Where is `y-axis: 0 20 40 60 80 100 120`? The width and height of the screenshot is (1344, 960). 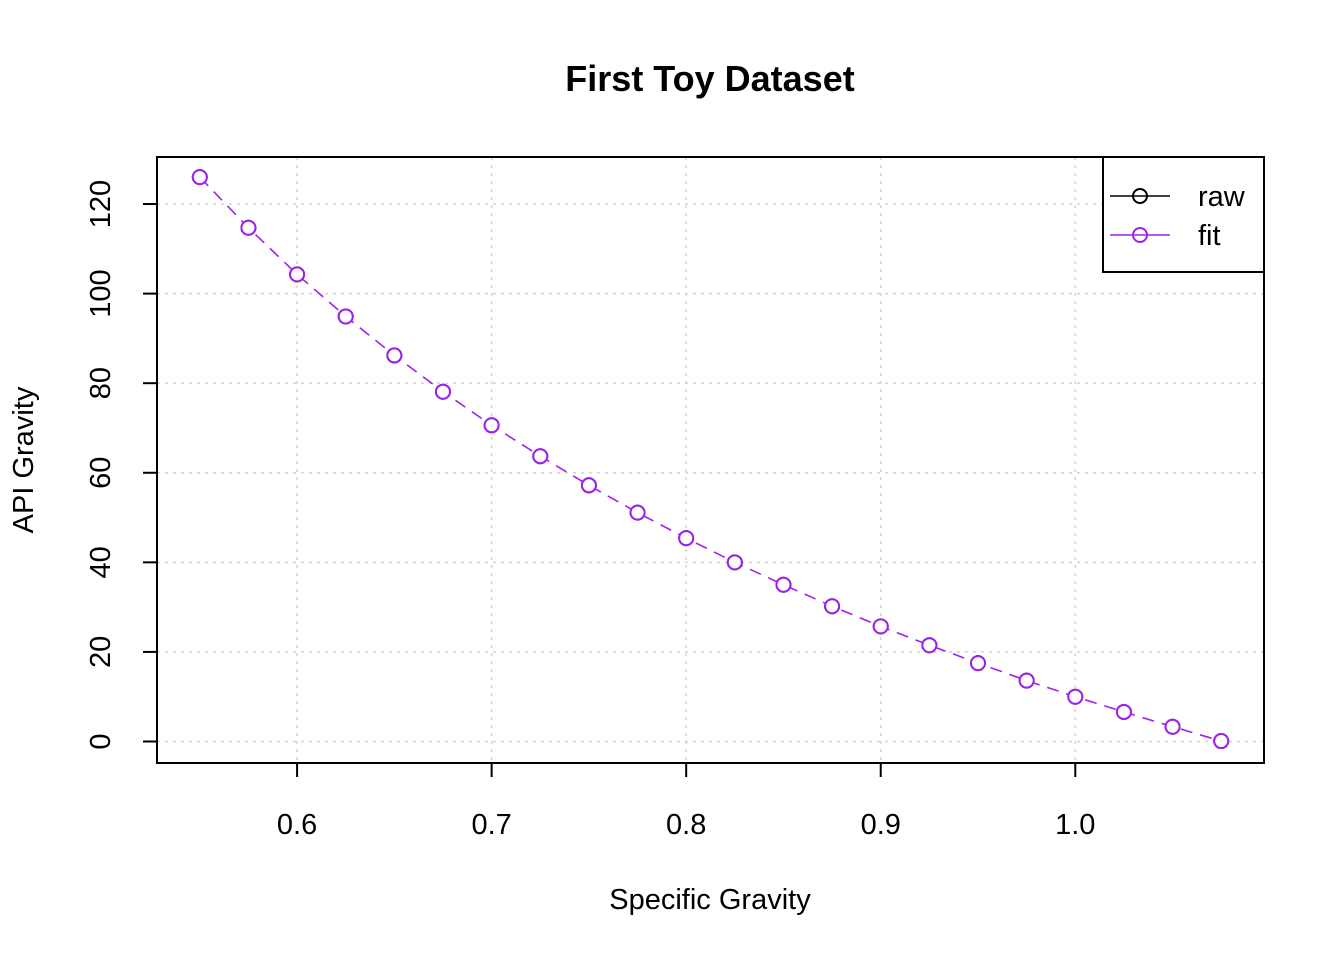 y-axis: 0 20 40 60 80 100 120 is located at coordinates (121, 465).